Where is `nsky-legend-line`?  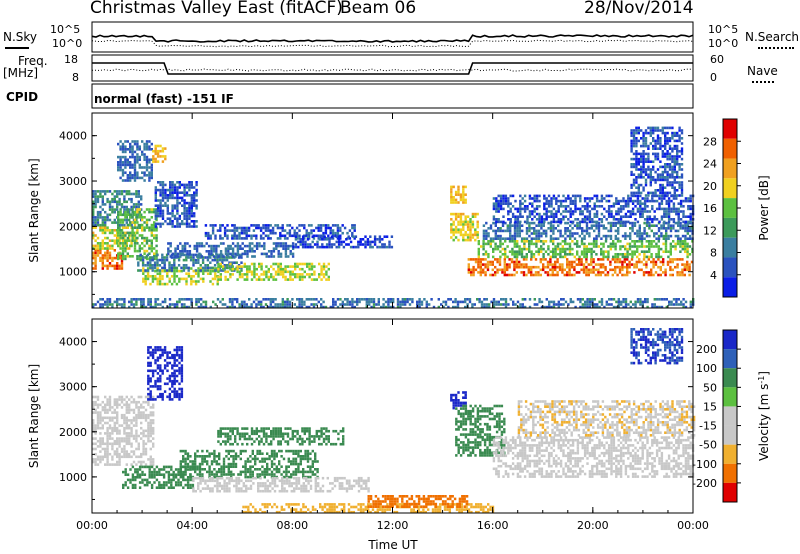
nsky-legend-line is located at coordinates (17, 48).